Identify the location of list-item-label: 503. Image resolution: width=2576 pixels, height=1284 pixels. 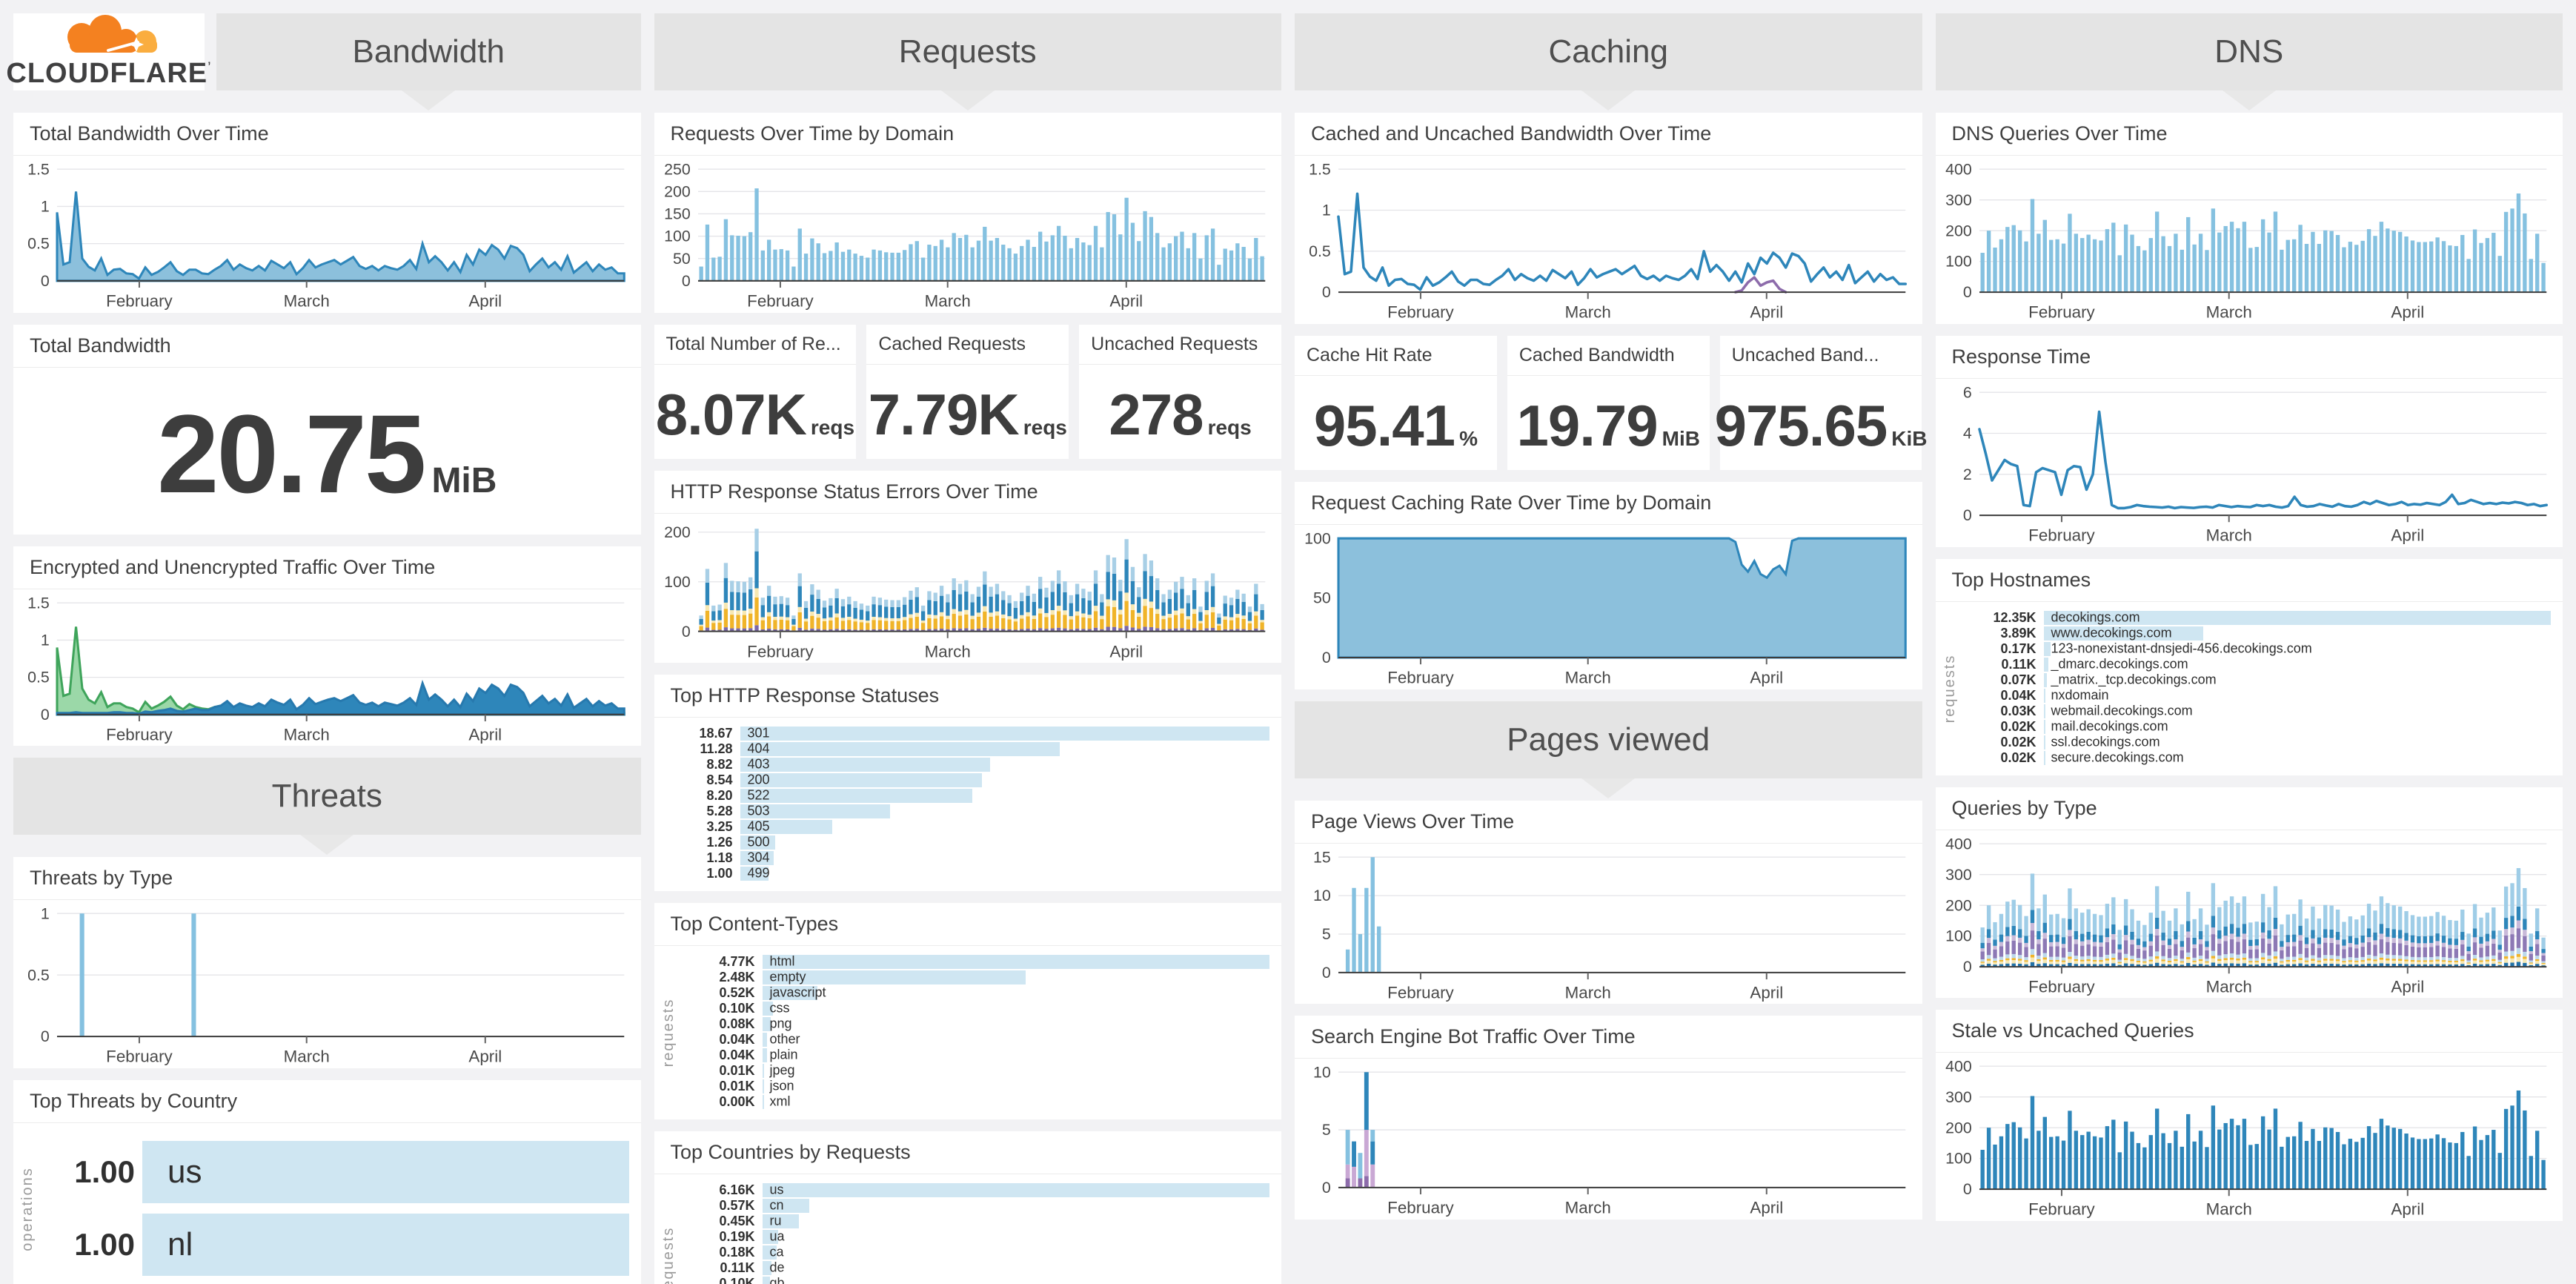
(758, 811).